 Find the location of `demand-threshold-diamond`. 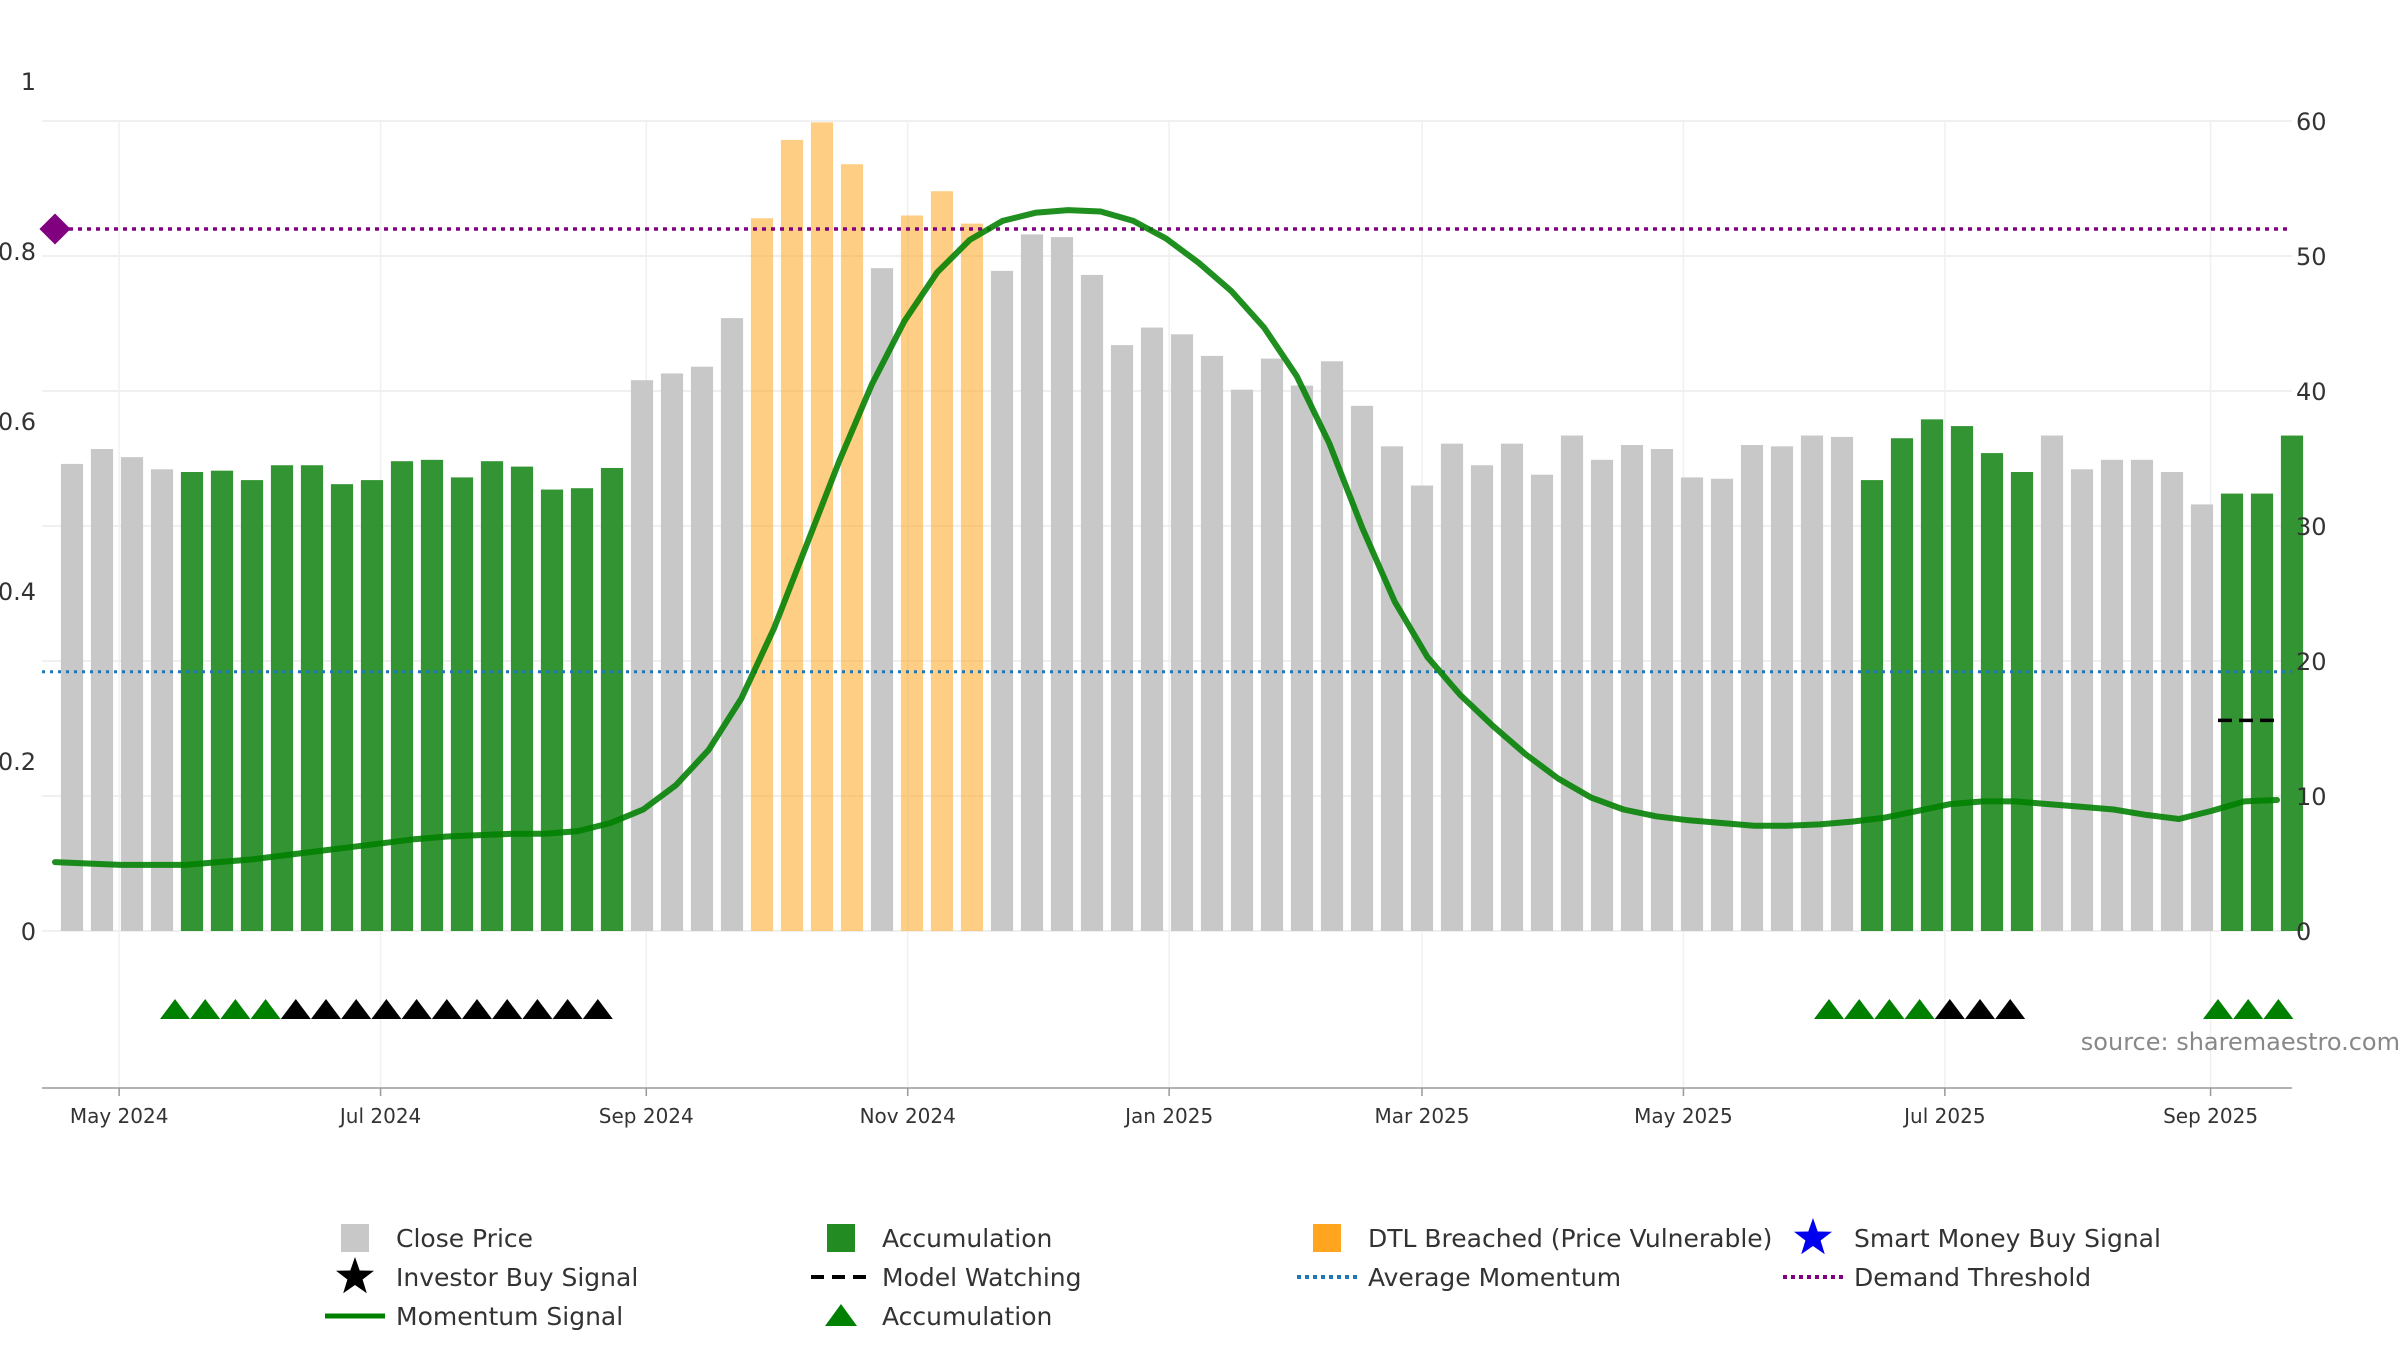

demand-threshold-diamond is located at coordinates (55, 229).